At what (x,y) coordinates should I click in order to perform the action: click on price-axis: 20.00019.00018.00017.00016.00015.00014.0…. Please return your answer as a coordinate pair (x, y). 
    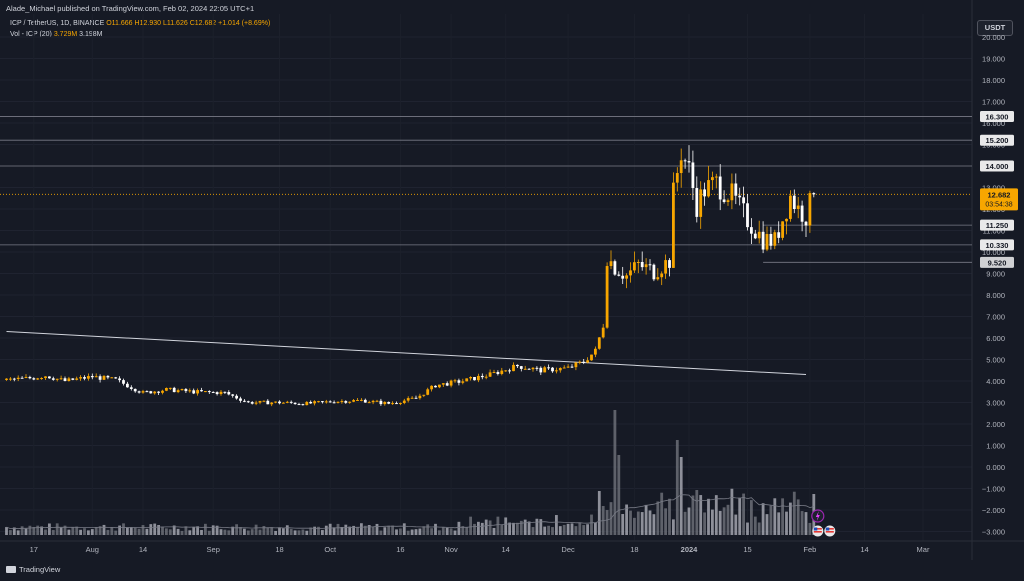
    Looking at the image, I should click on (999, 285).